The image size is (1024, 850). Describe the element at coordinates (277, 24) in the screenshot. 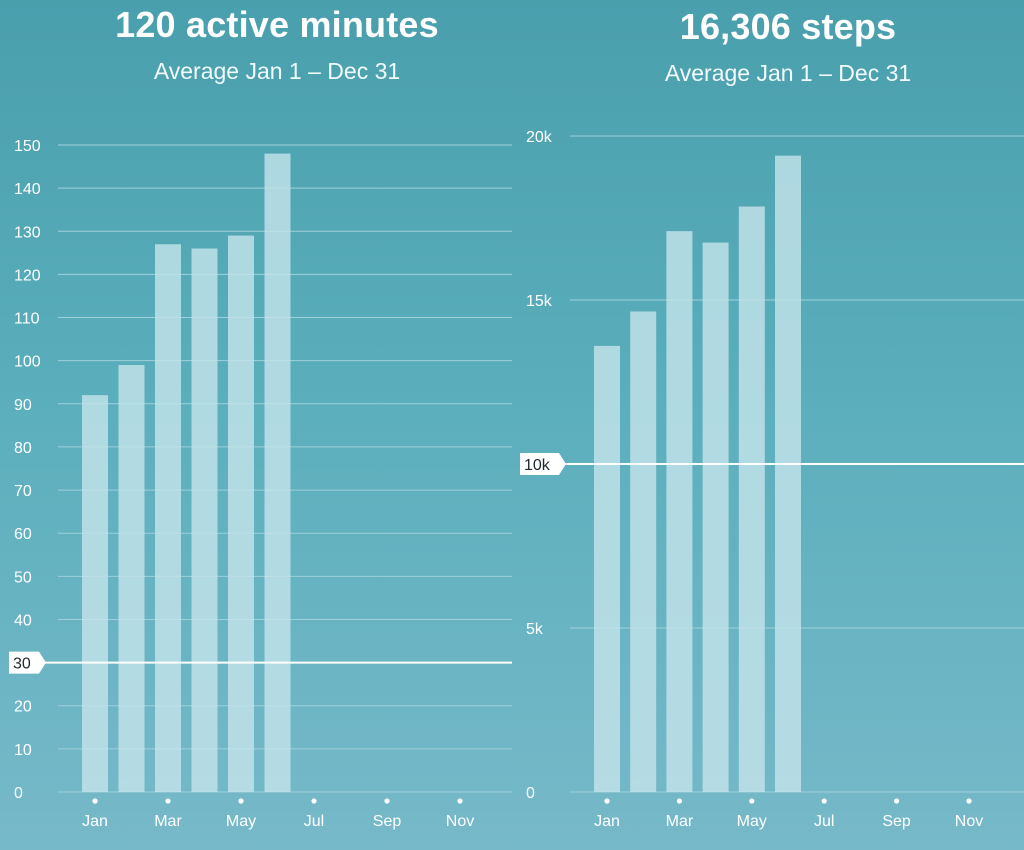

I see `active-minutes-title: 120 active minutes` at that location.